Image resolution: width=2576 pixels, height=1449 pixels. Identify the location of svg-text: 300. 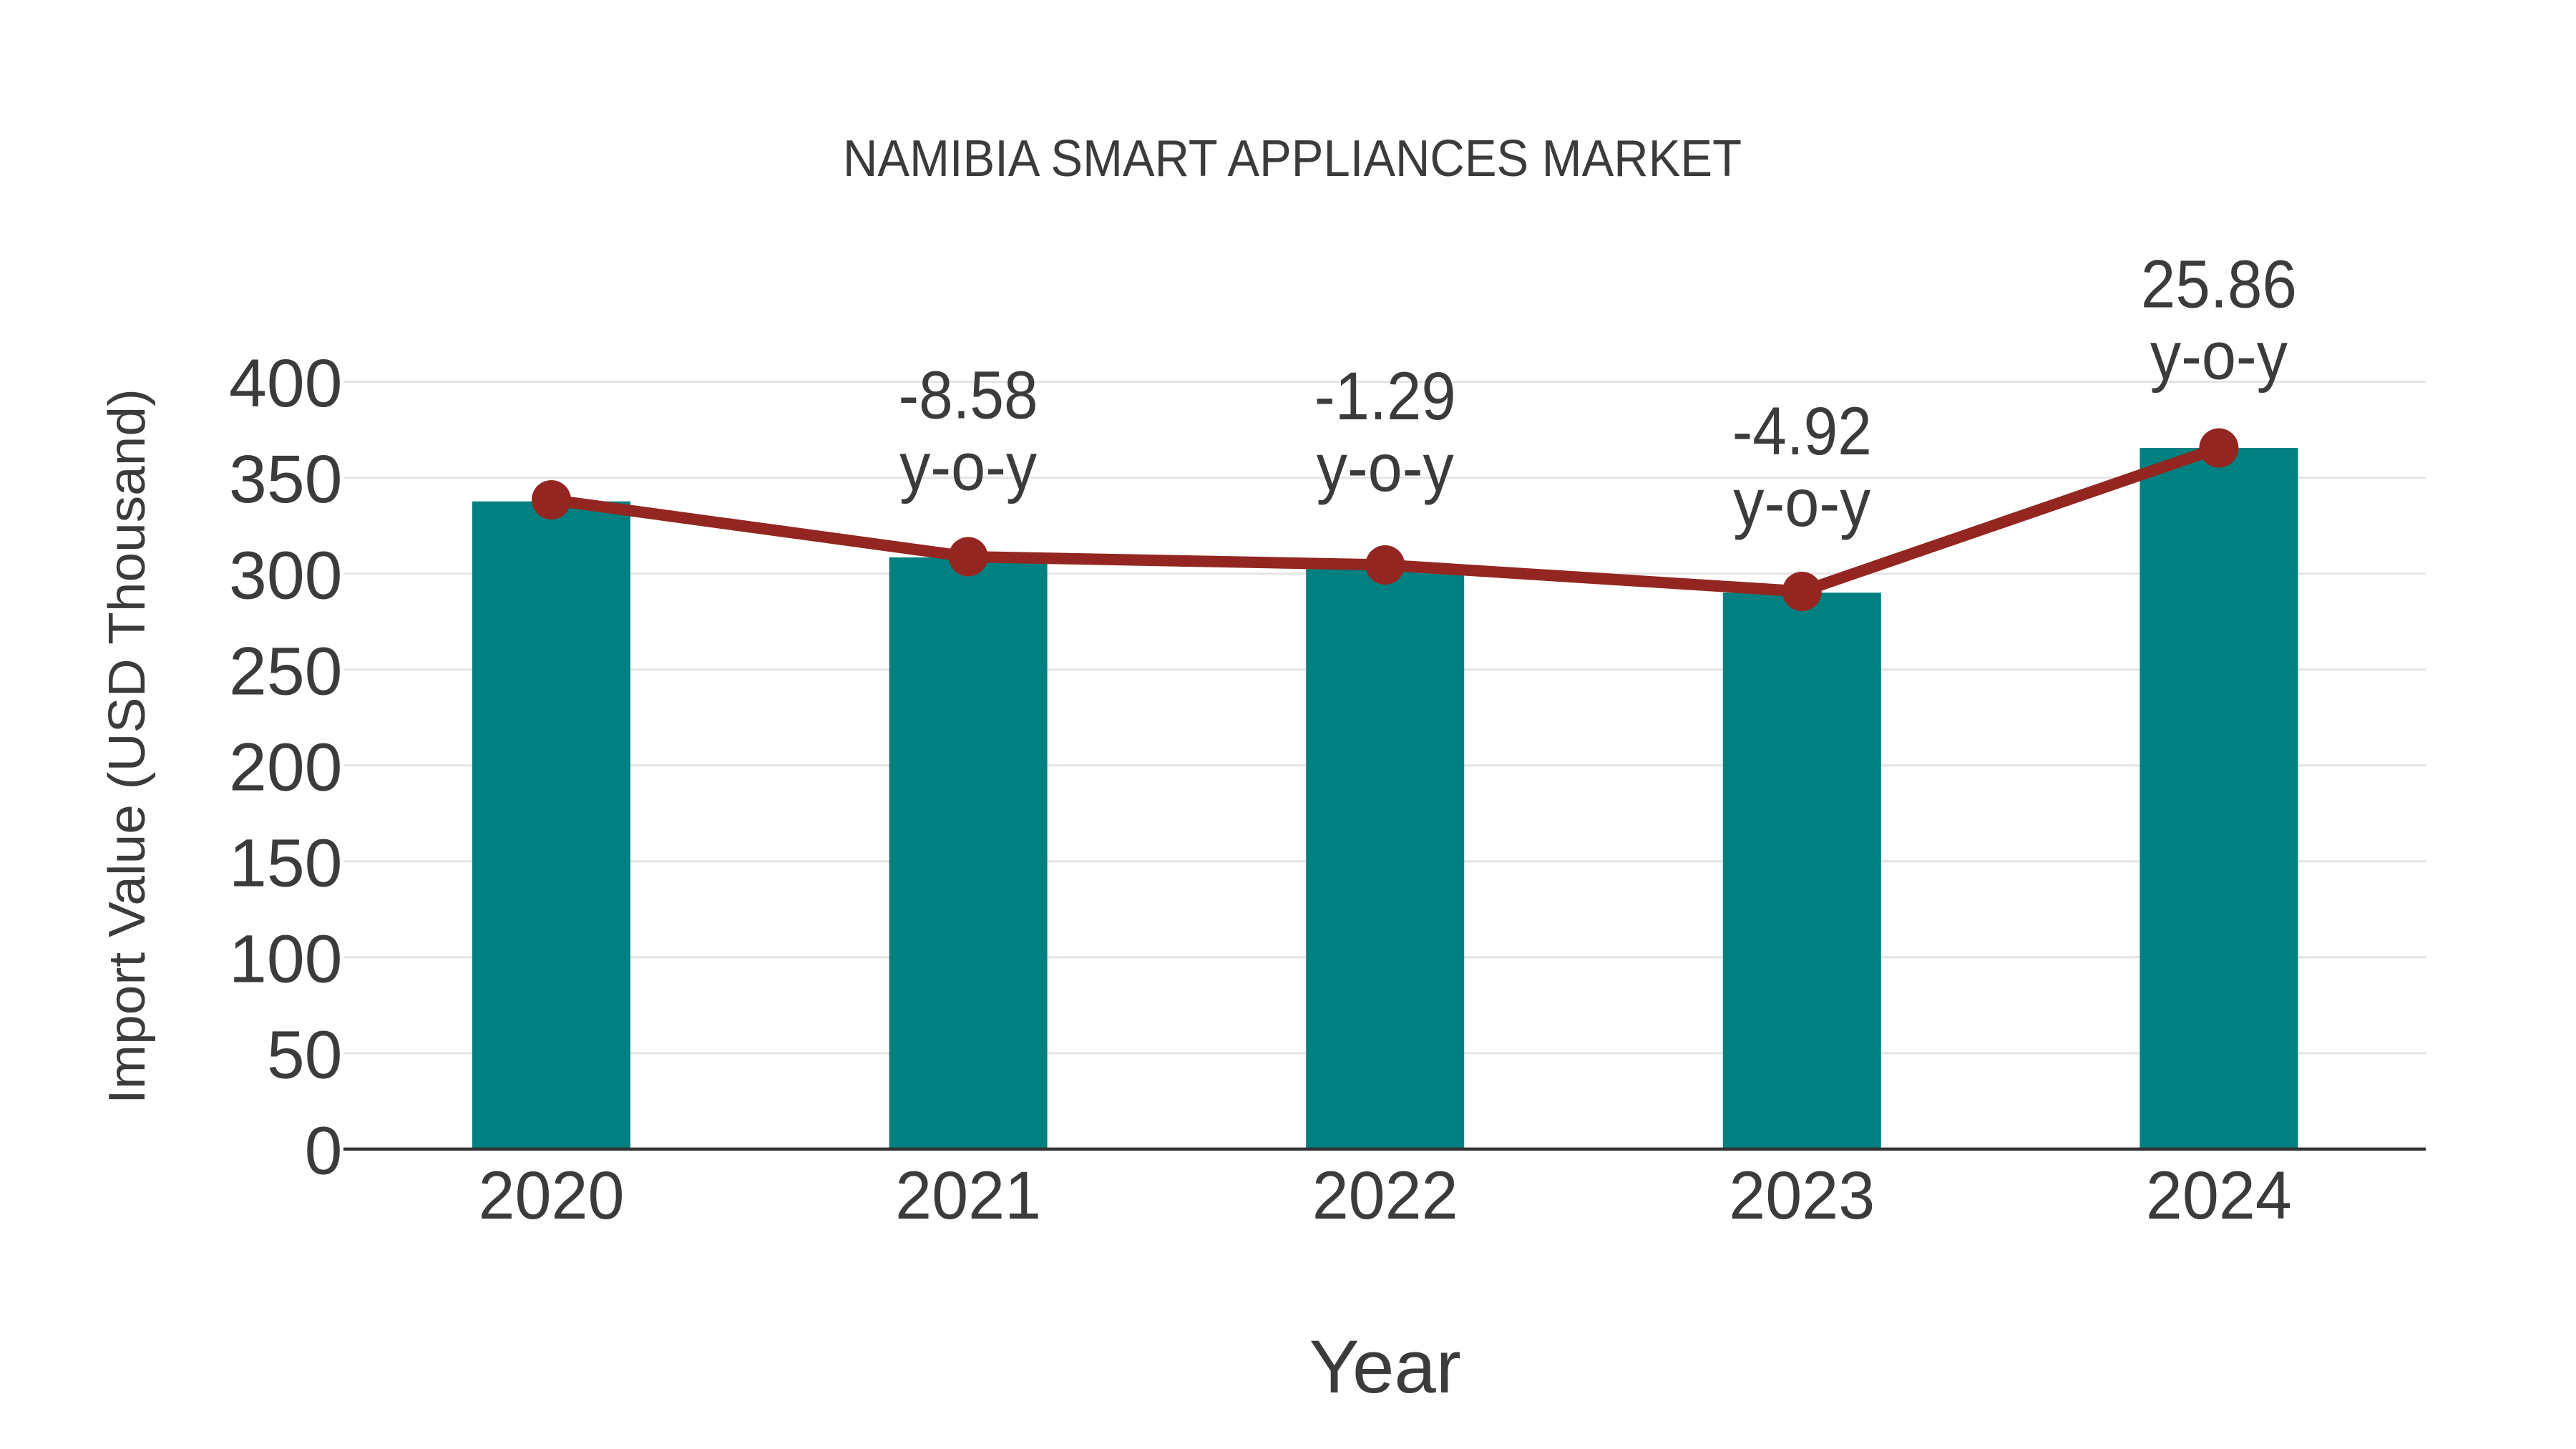
(286, 575).